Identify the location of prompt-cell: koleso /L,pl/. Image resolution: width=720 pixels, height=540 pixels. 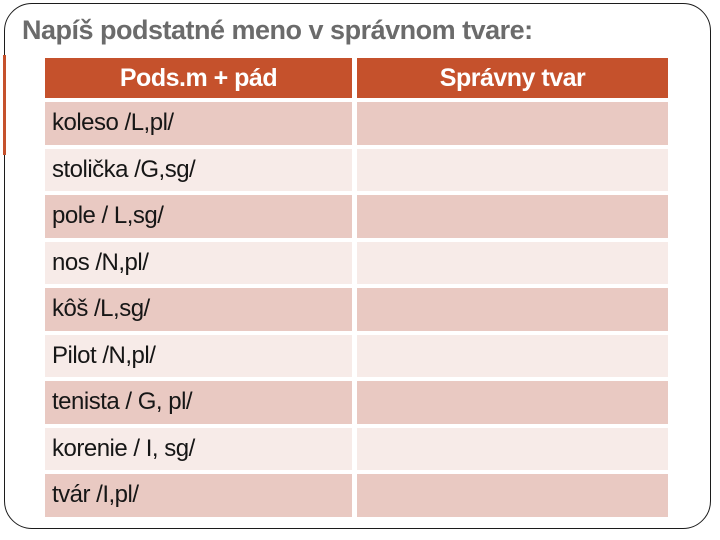
(198, 123).